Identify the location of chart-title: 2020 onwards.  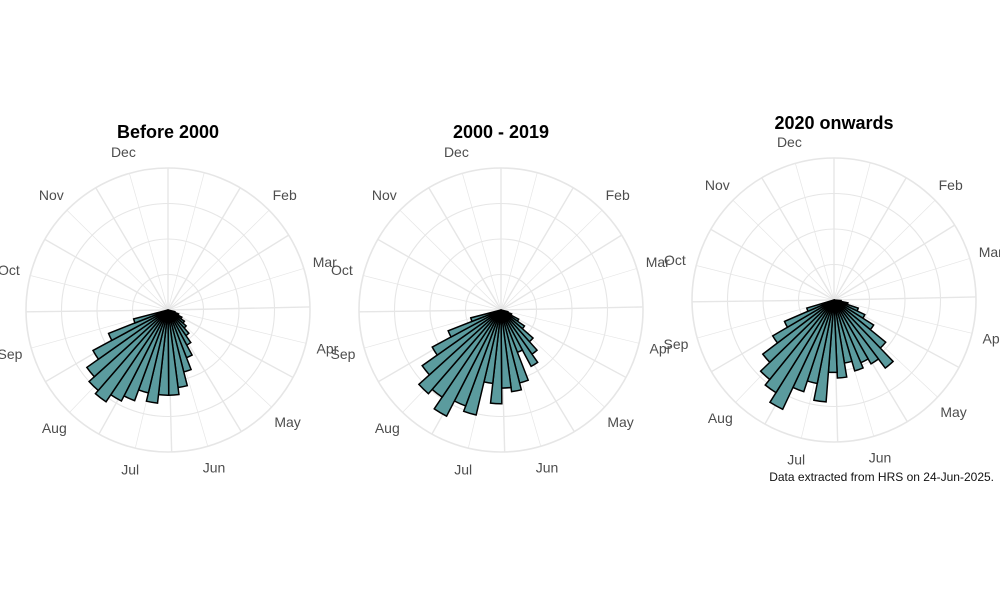
(833, 123).